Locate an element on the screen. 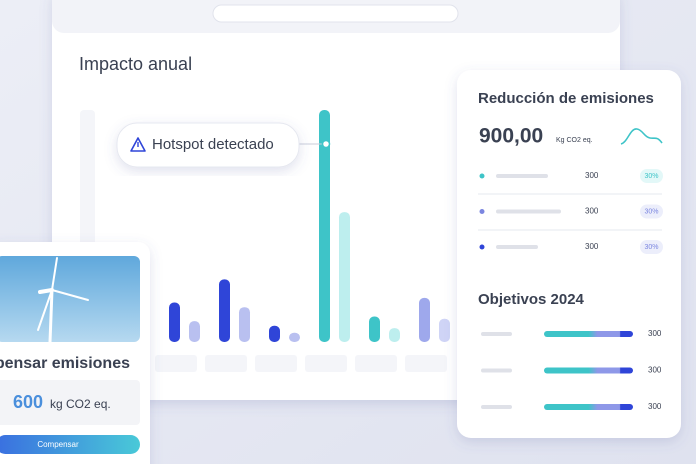 The height and width of the screenshot is (469, 696). hotspot-label: Hotspot detectado is located at coordinates (213, 144).